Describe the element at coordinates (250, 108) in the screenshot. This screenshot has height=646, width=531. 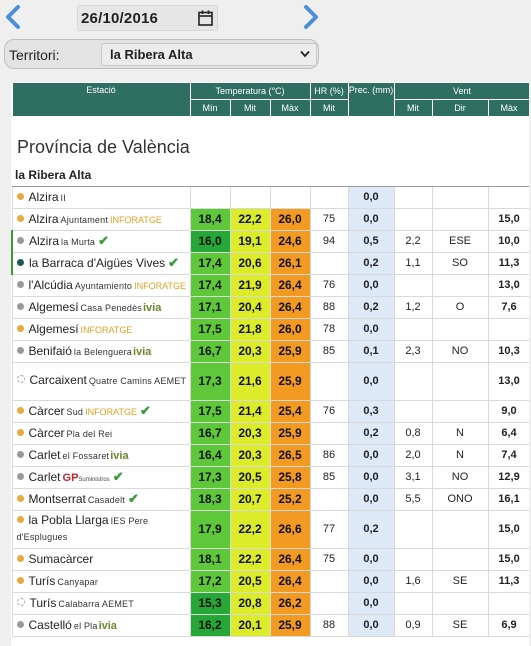
I see `header-temp-mit: Mit` at that location.